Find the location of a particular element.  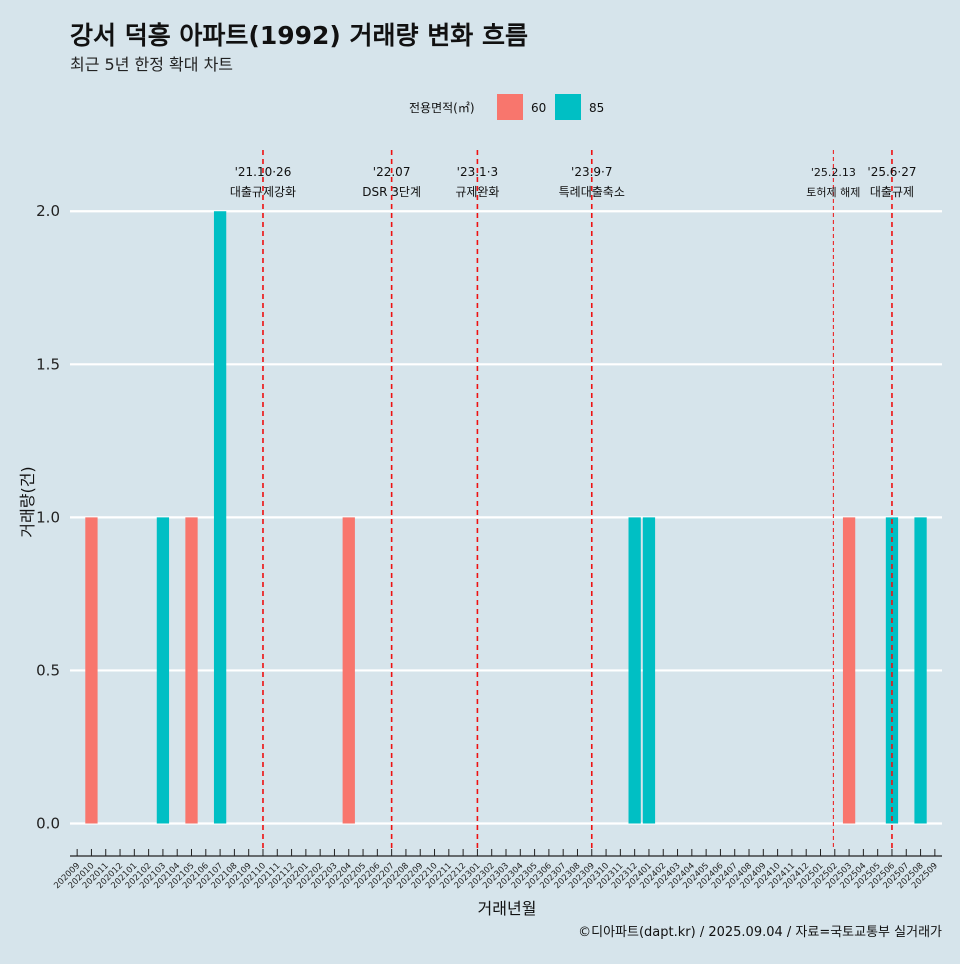

y-axis: 0.0 0.5 1.0 1.5 2.0 is located at coordinates (48, 517).